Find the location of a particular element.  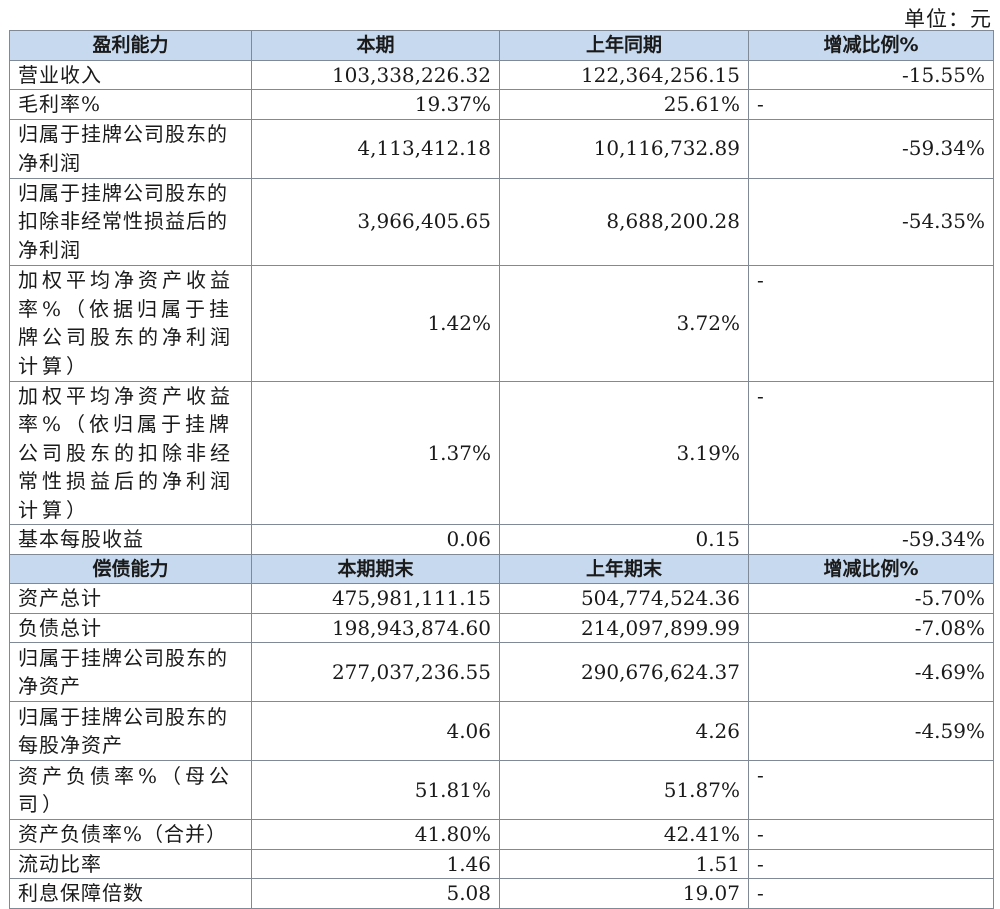

table-row: 资产负债率%（合并） 41.80% 42.41% - is located at coordinates (501, 834).